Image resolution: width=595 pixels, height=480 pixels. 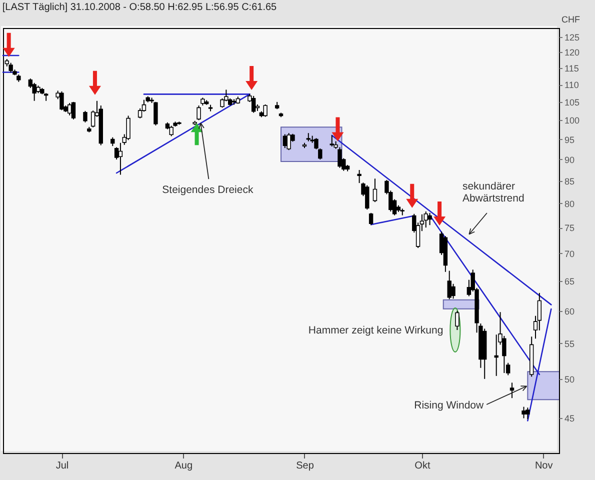 What do you see at coordinates (140, 7) in the screenshot?
I see `chart-title: [LAST Täglich] 31.10.2008 - O:58.50 H:62.95 L:56.95 C:61.65` at bounding box center [140, 7].